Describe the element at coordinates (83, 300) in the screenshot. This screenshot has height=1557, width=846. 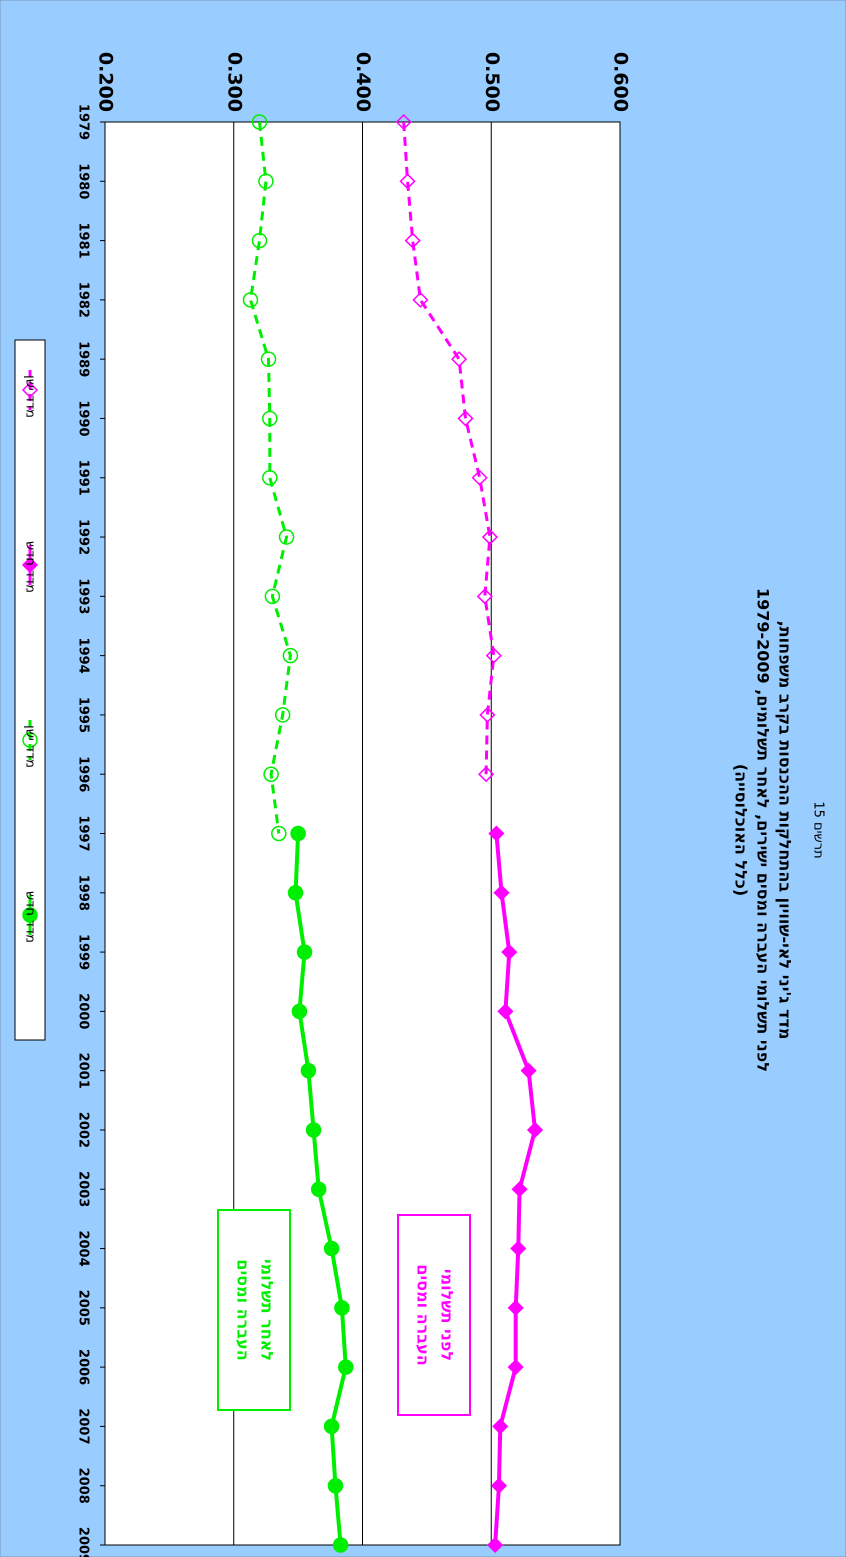
I see `x-tick-label: 1982` at that location.